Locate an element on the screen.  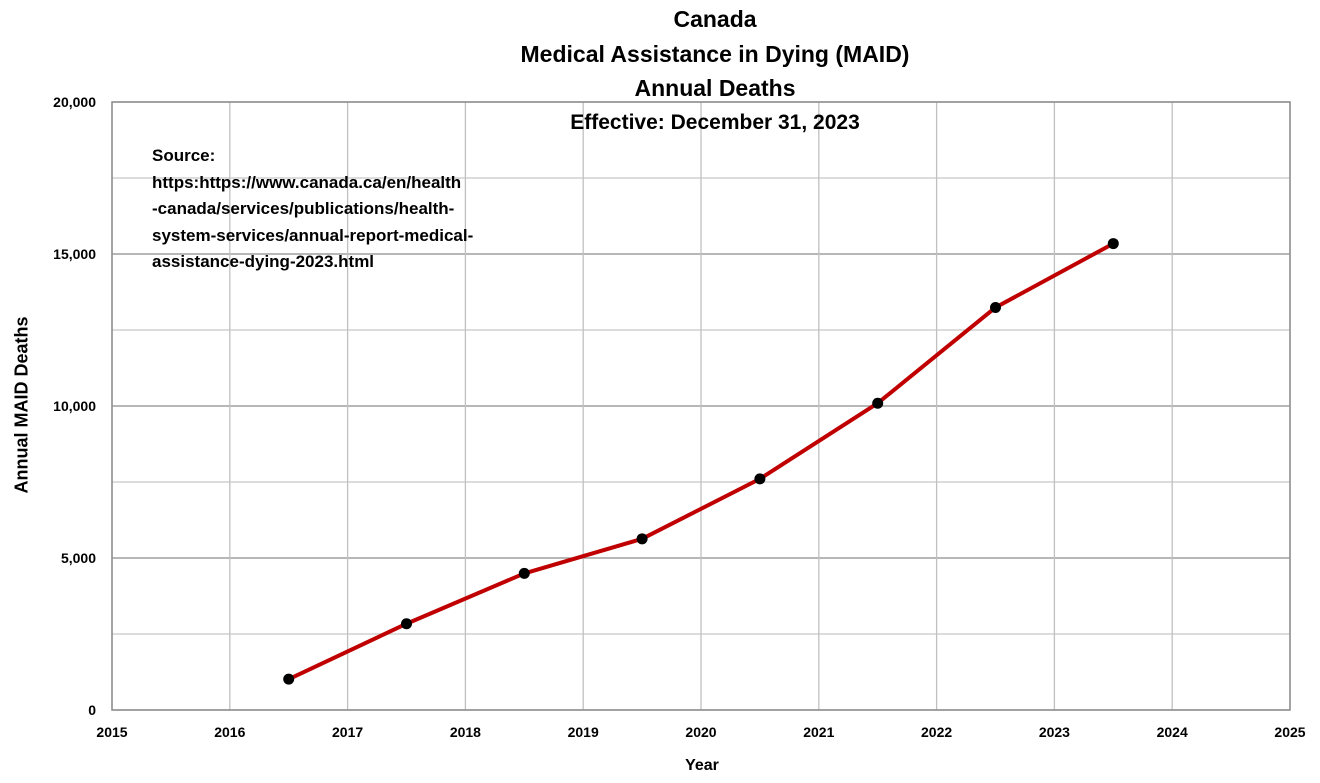
chart-subtitle: Effective: December 31, 2023 is located at coordinates (715, 122).